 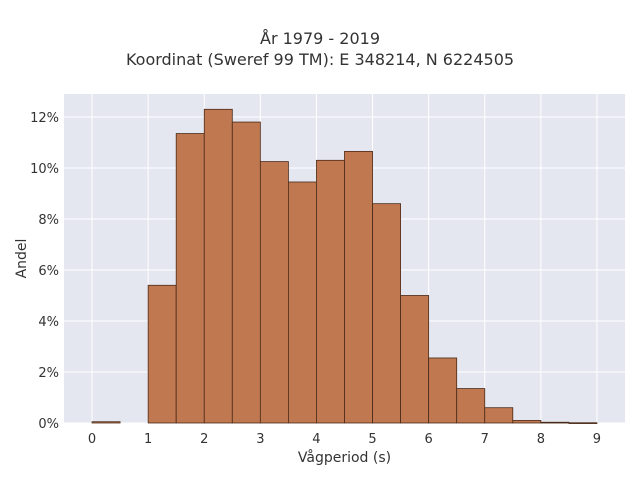 What do you see at coordinates (344, 457) in the screenshot?
I see `x-axis-label: Vågperiod (s)` at bounding box center [344, 457].